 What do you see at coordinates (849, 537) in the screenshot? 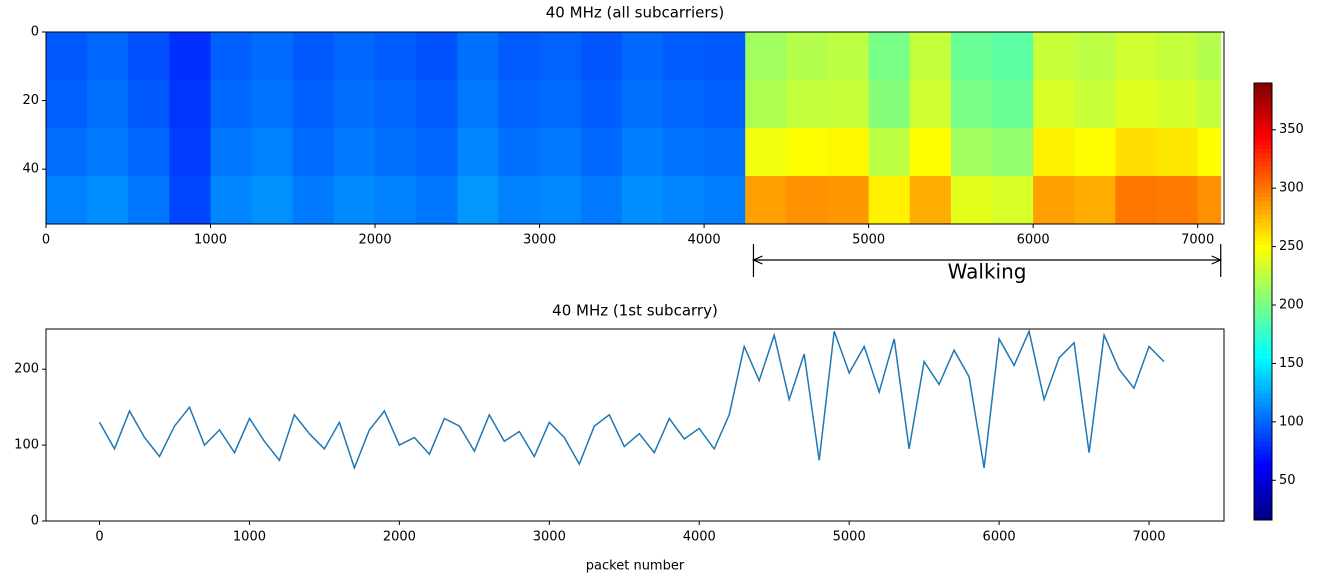
I see `x-tick-label: 5000` at bounding box center [849, 537].